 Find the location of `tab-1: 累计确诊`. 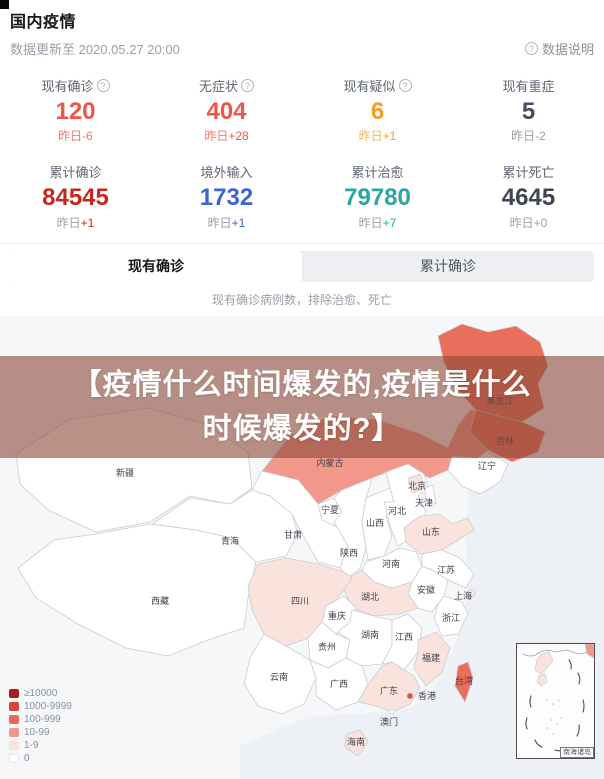

tab-1: 累计确诊 is located at coordinates (448, 266).